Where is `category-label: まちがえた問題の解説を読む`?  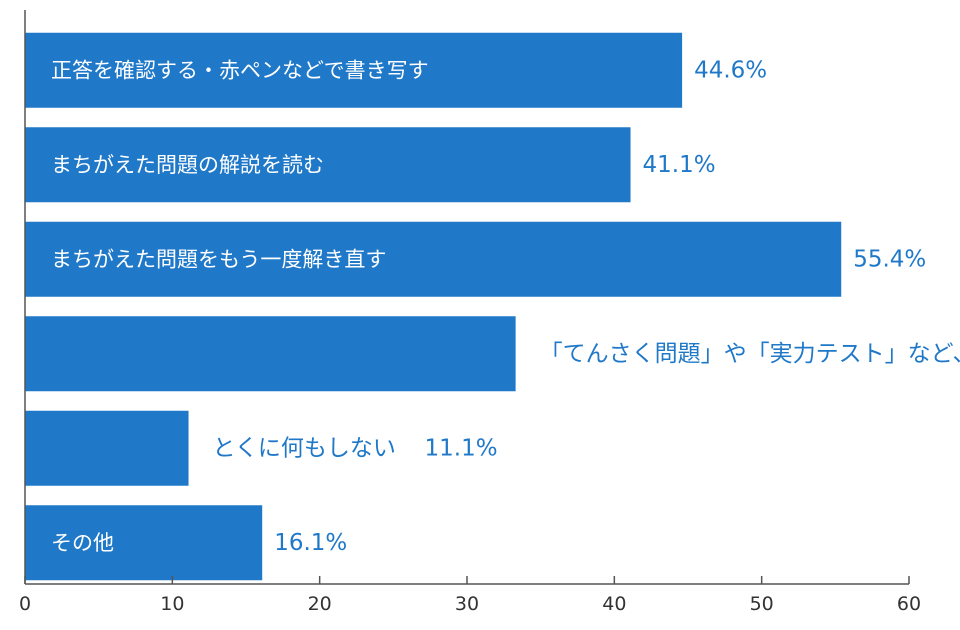
category-label: まちがえた問題の解説を読む is located at coordinates (187, 165).